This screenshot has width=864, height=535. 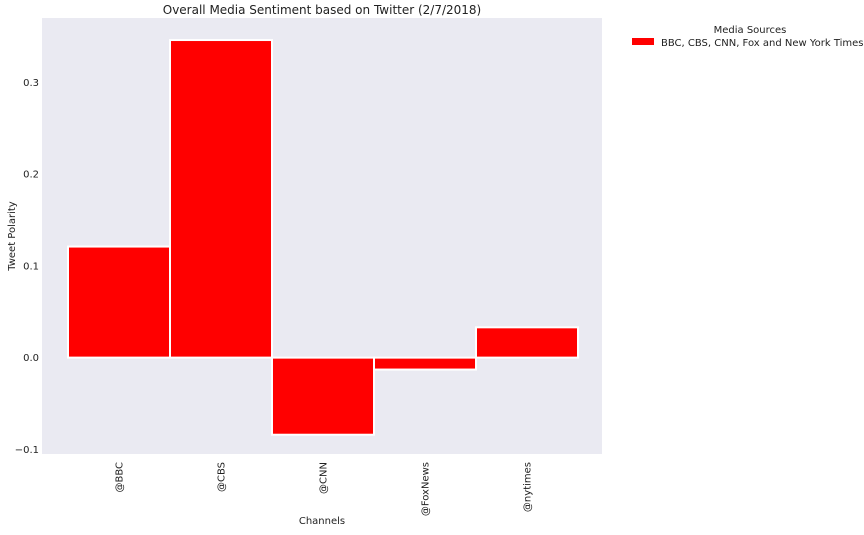 I want to click on bar-nytimes, so click(x=527, y=342).